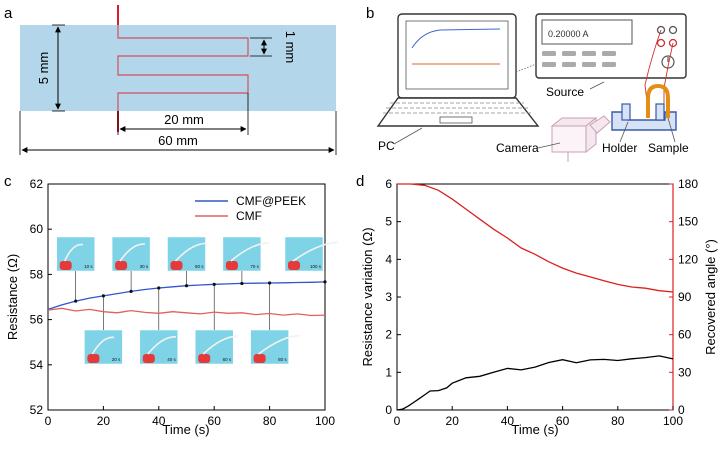  What do you see at coordinates (388, 372) in the screenshot?
I see `y-tick-label: 1` at bounding box center [388, 372].